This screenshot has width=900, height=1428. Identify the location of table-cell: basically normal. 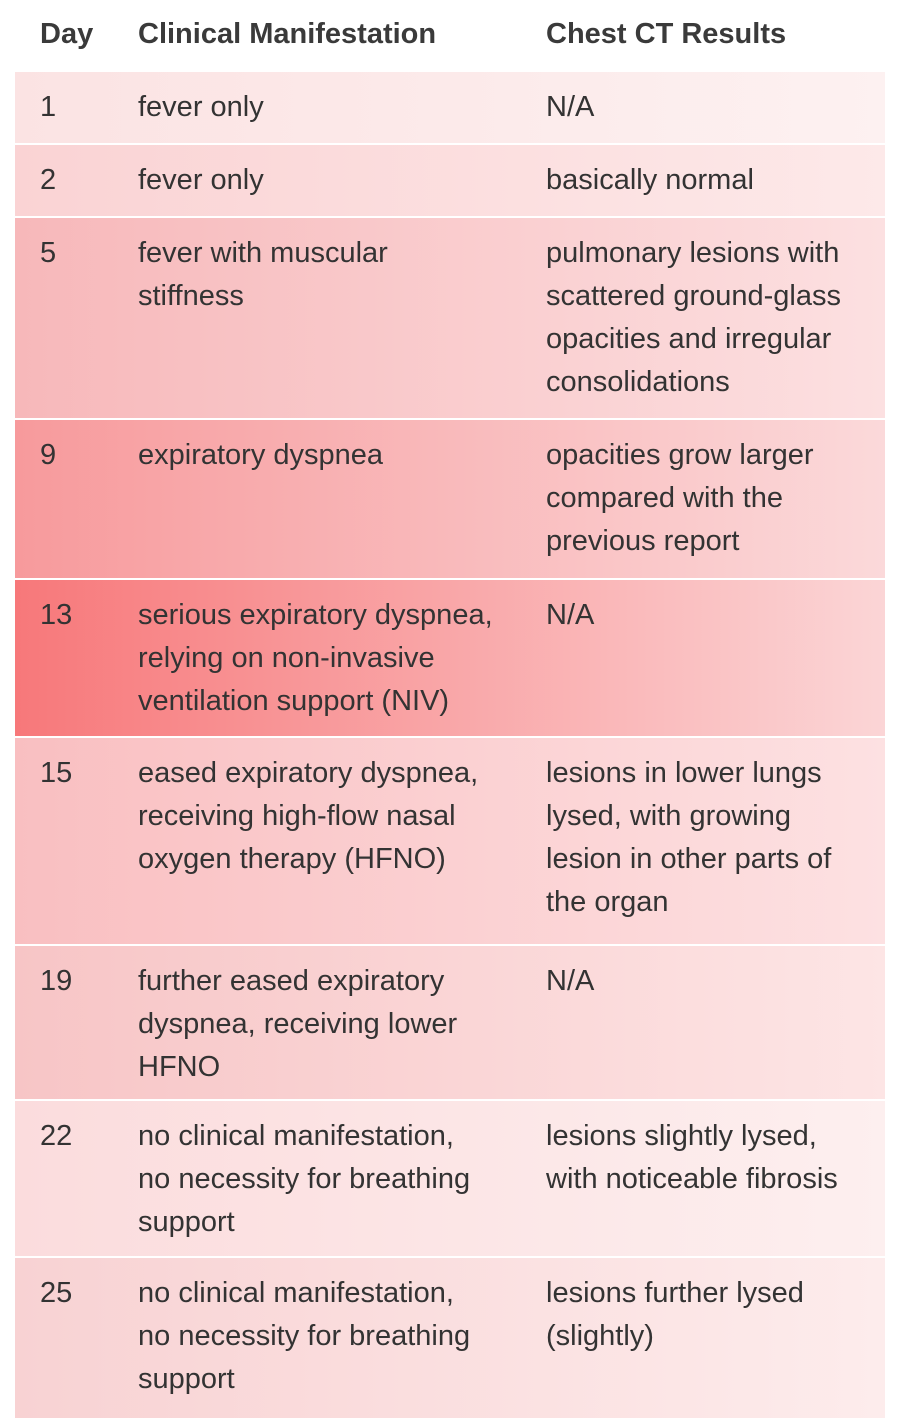
(650, 180).